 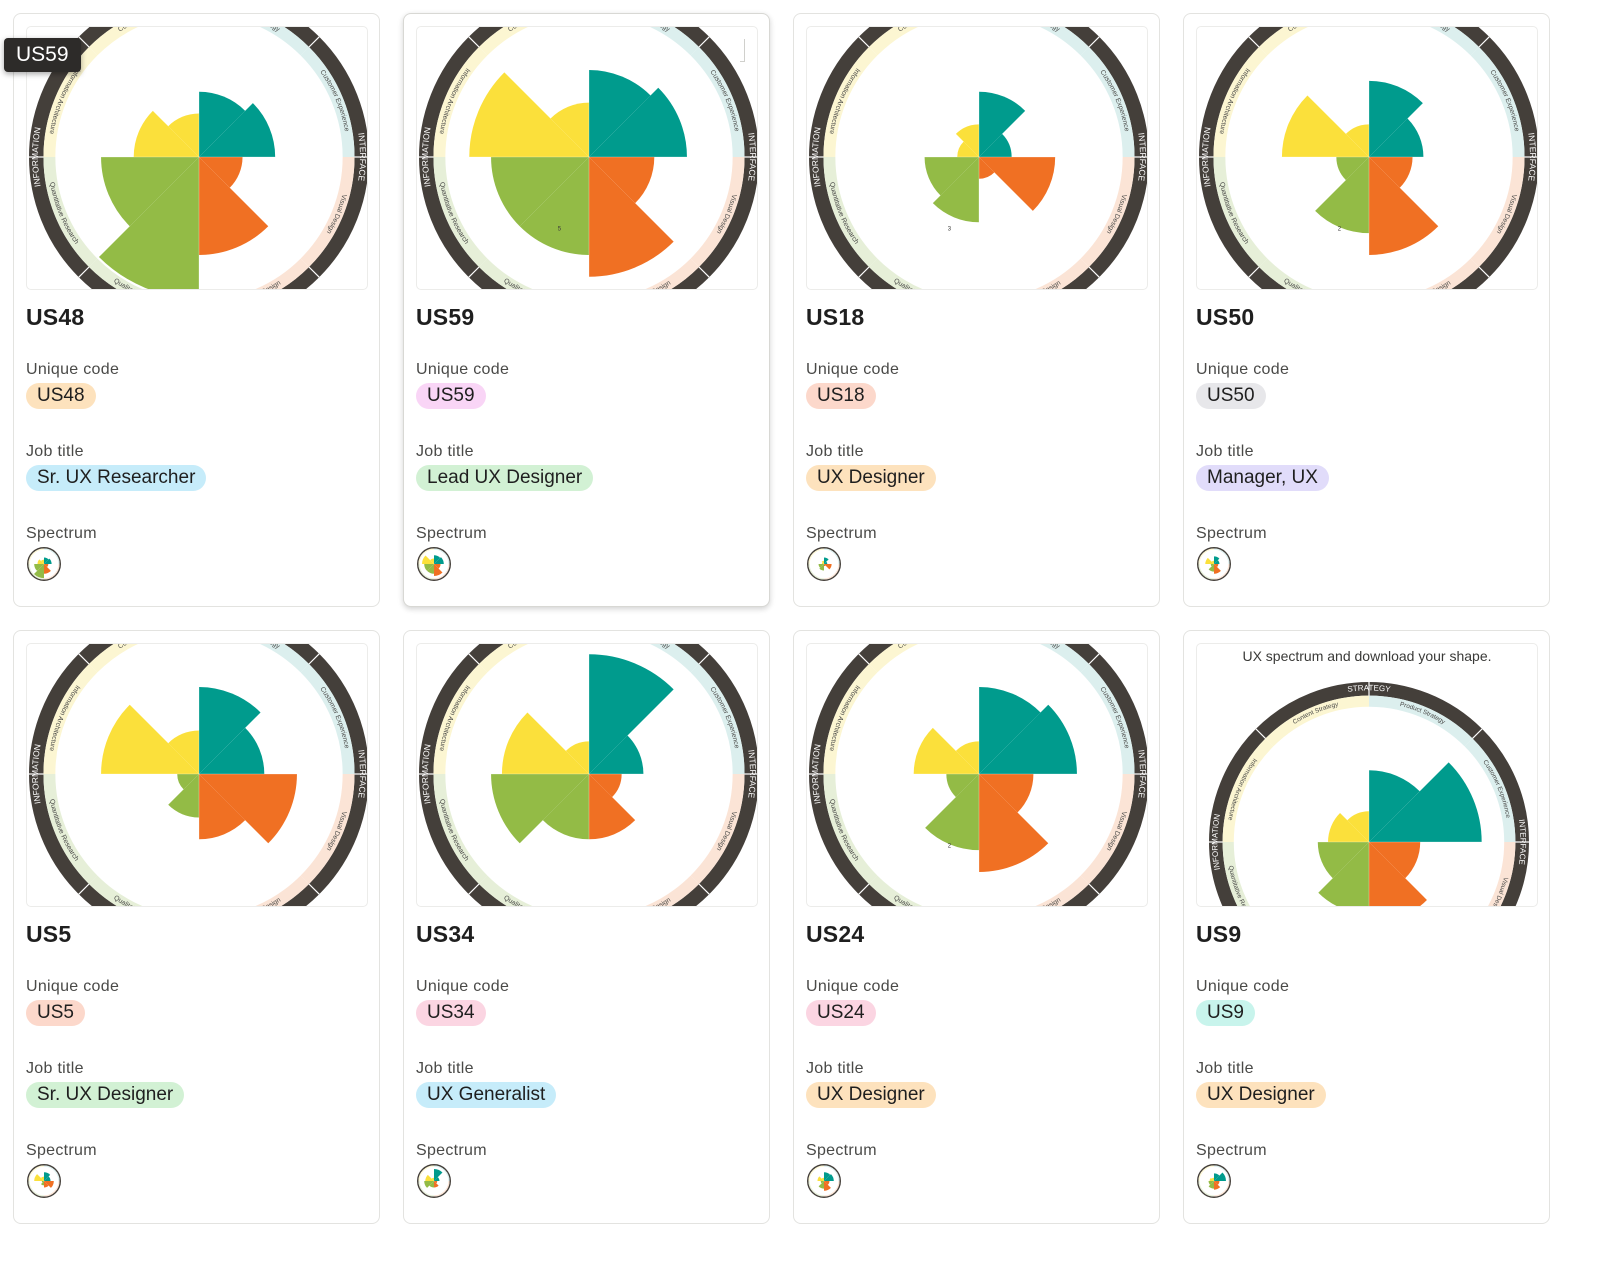 What do you see at coordinates (949, 846) in the screenshot?
I see `petal-value-label: 2` at bounding box center [949, 846].